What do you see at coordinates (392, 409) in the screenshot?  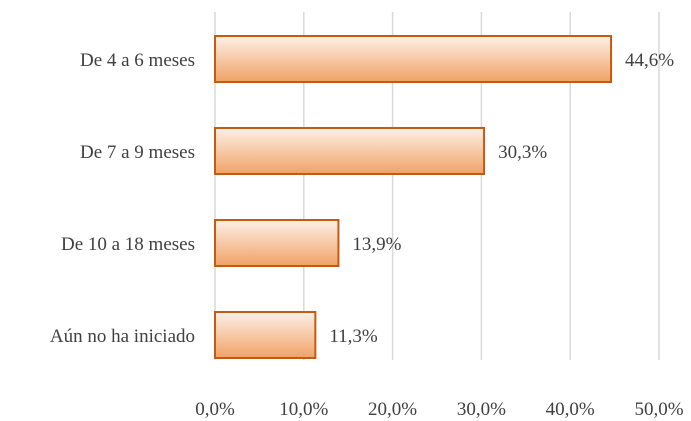 I see `x-tick-label: 20,0%` at bounding box center [392, 409].